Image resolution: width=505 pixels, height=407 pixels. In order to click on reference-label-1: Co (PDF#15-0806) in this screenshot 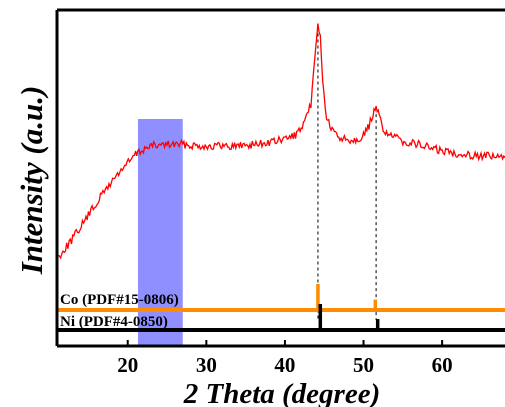, I will do `click(119, 300)`.